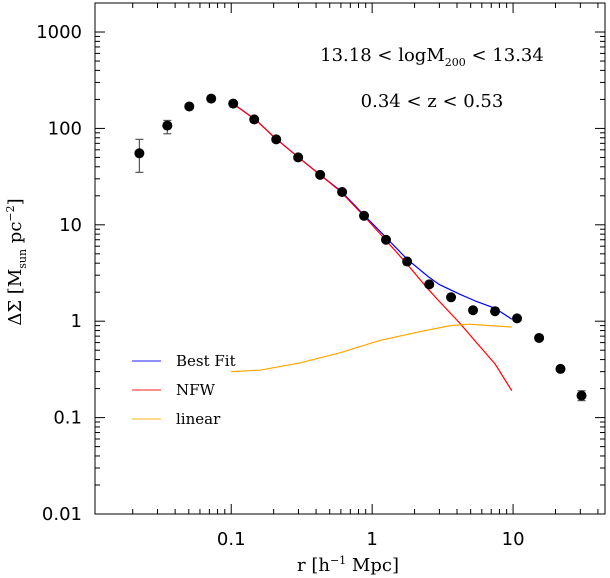 The image size is (610, 578). I want to click on x-tick-label: 1, so click(371, 539).